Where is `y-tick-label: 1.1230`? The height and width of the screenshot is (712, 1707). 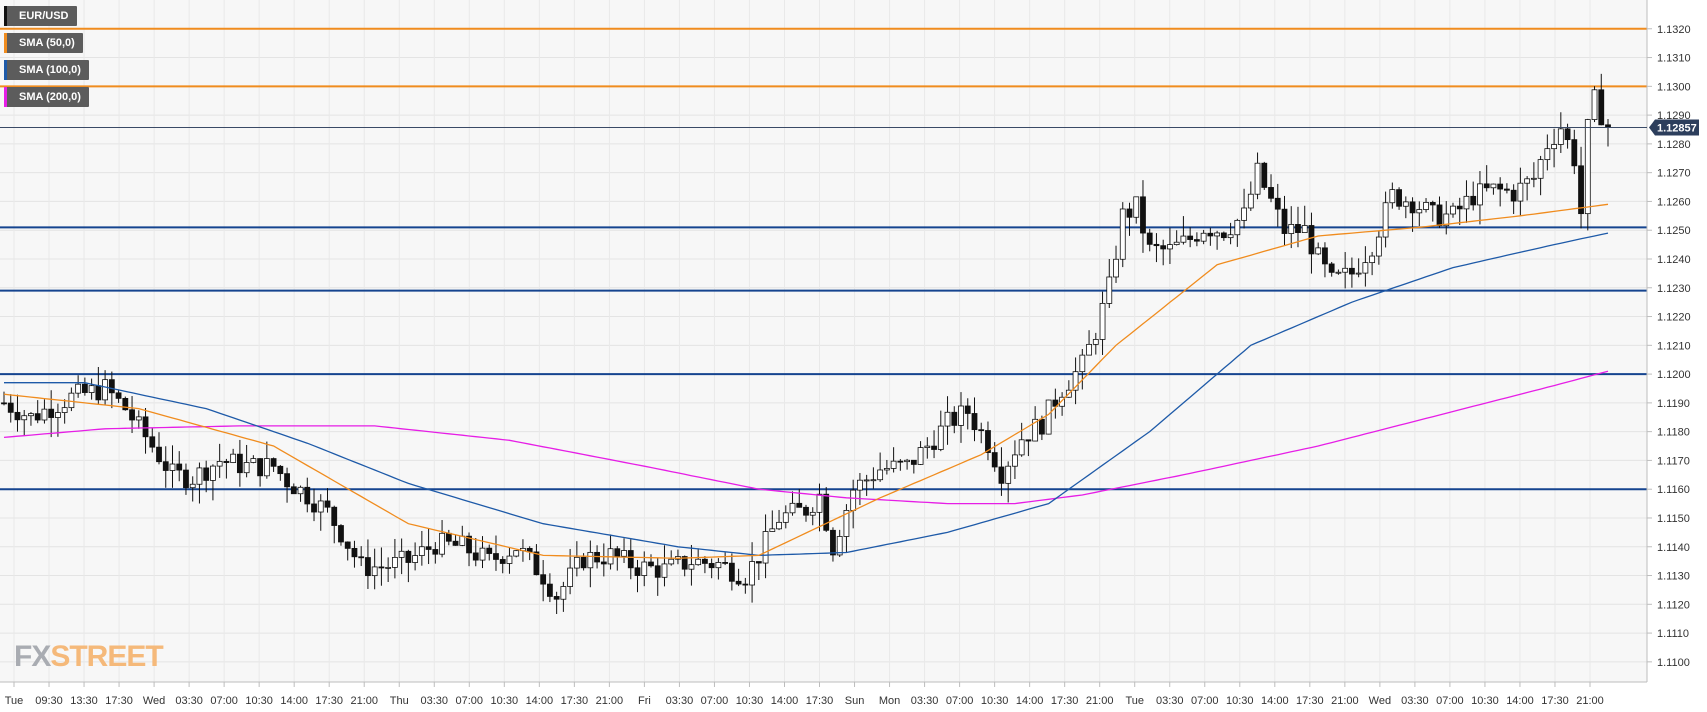
y-tick-label: 1.1230 is located at coordinates (1674, 289).